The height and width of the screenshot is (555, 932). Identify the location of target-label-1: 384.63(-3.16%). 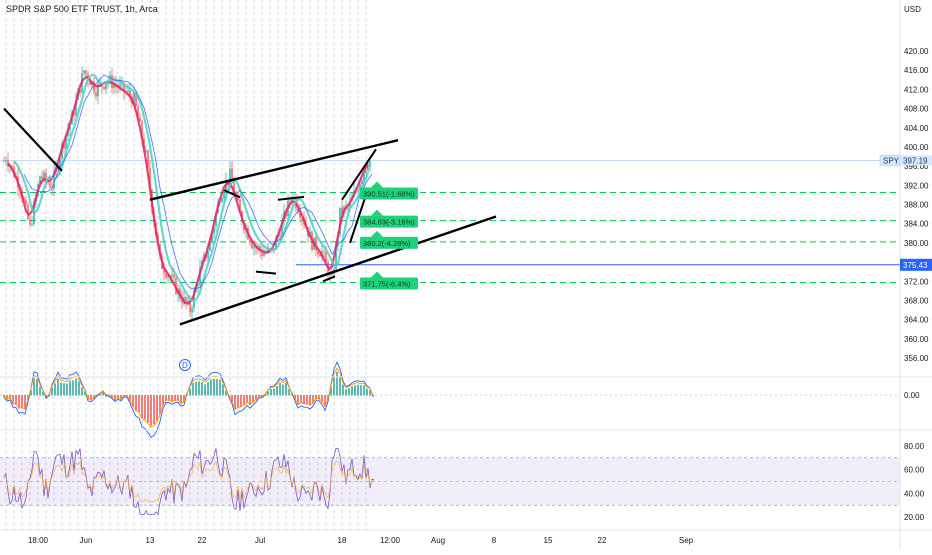
(389, 222).